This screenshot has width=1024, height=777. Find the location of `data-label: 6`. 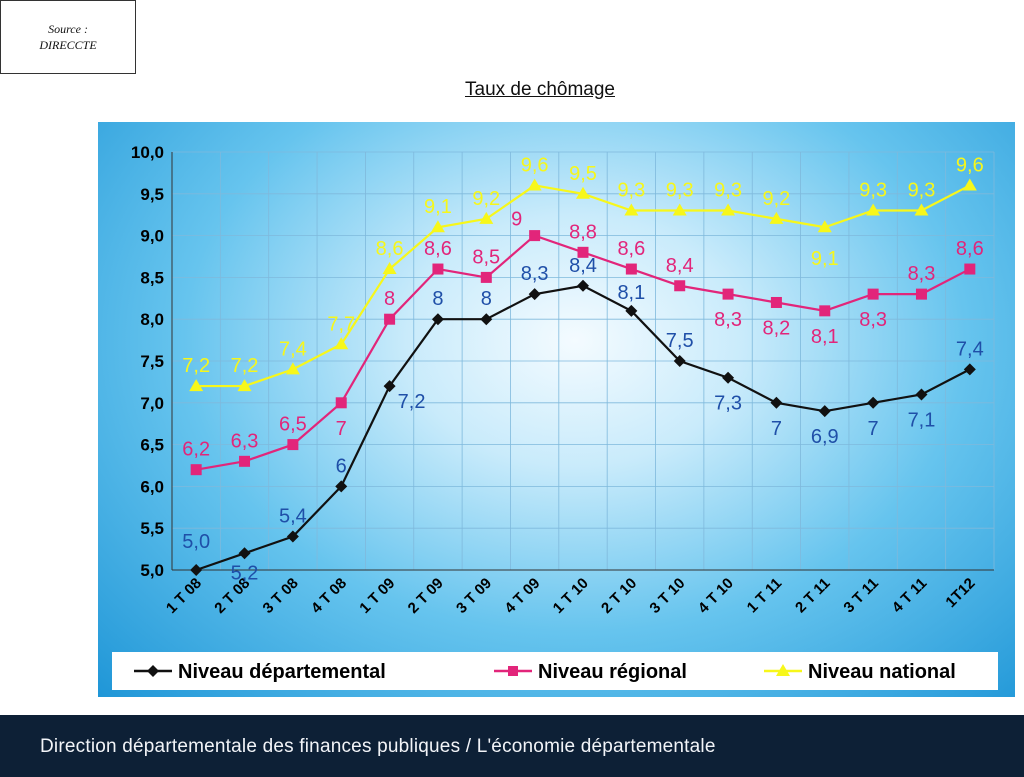

data-label: 6 is located at coordinates (341, 466).